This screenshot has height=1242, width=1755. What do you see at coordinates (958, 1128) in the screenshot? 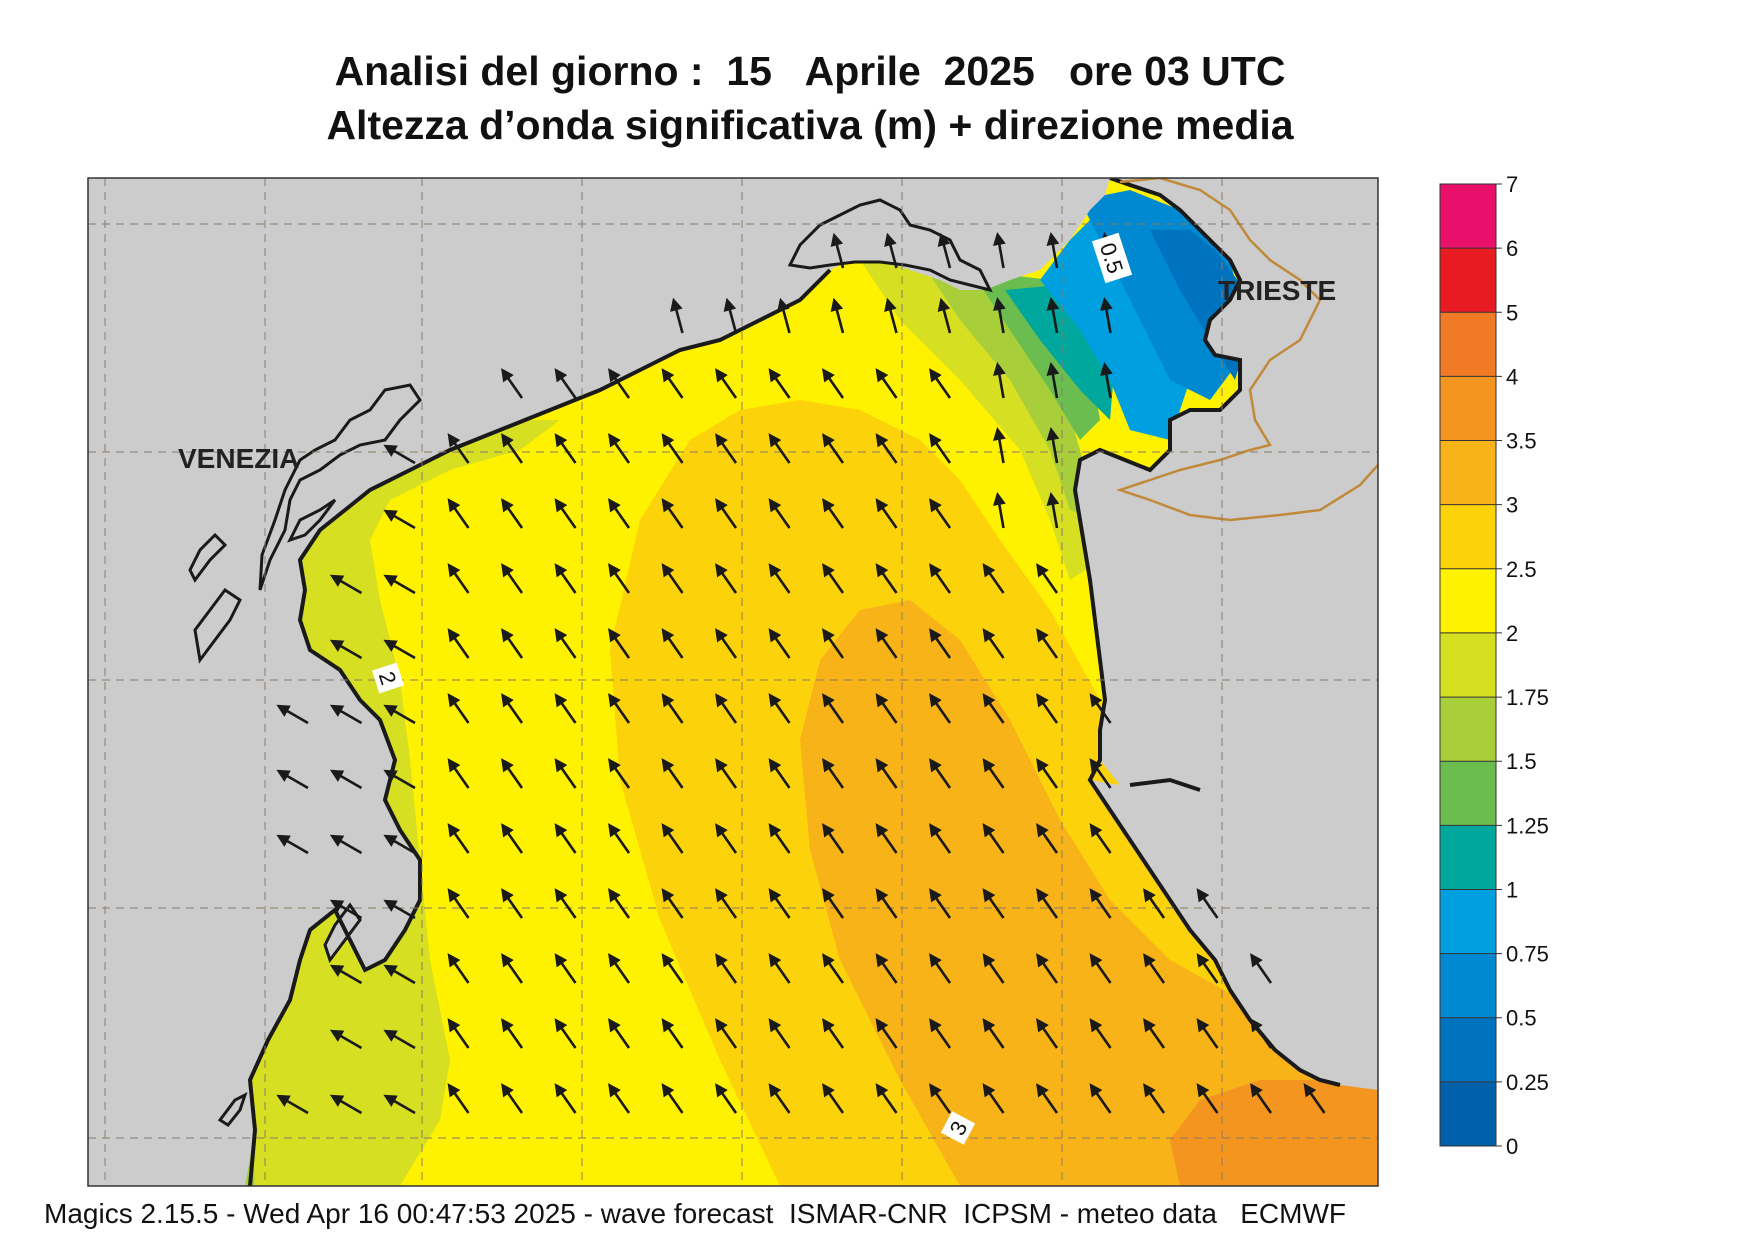
I see `contour-label-3: 3` at bounding box center [958, 1128].